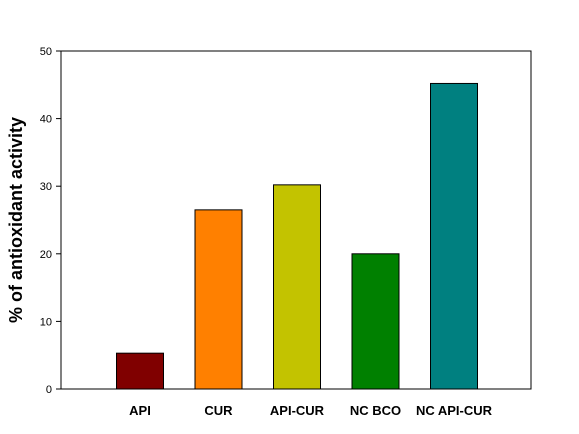  I want to click on x-category-label: NC API-CUR, so click(454, 410).